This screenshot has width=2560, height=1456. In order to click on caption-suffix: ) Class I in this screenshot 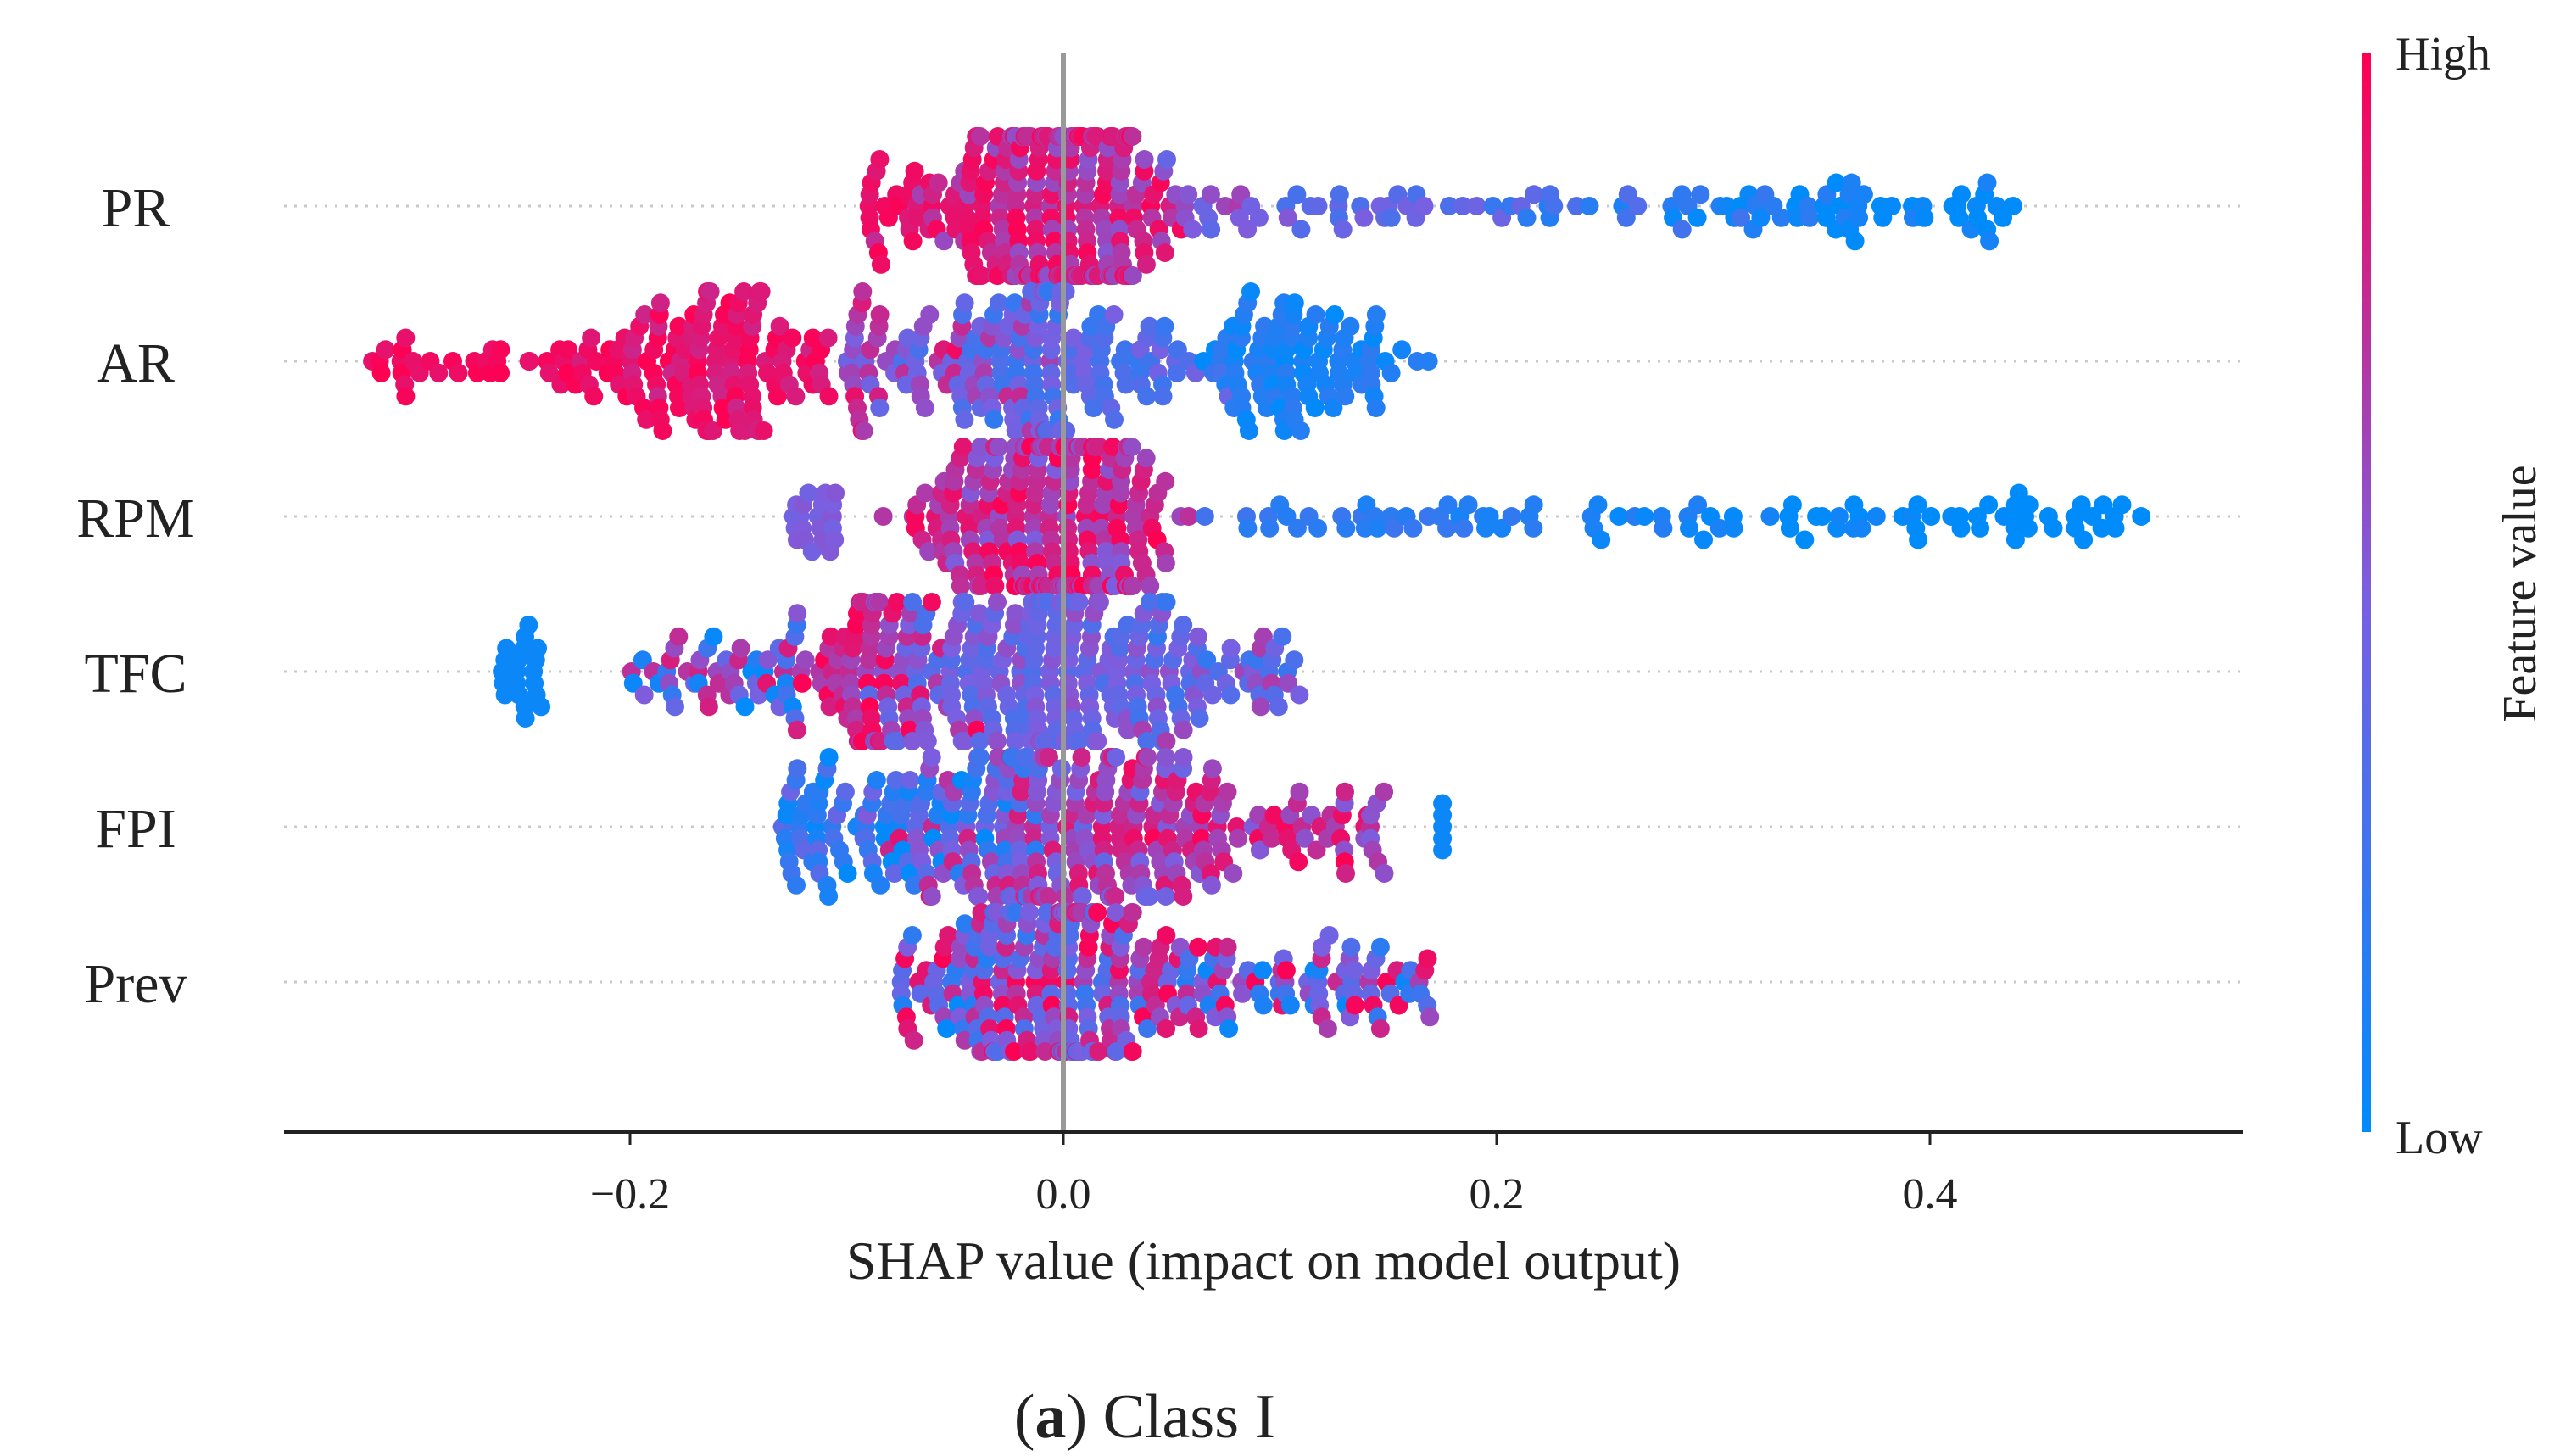, I will do `click(1171, 1417)`.